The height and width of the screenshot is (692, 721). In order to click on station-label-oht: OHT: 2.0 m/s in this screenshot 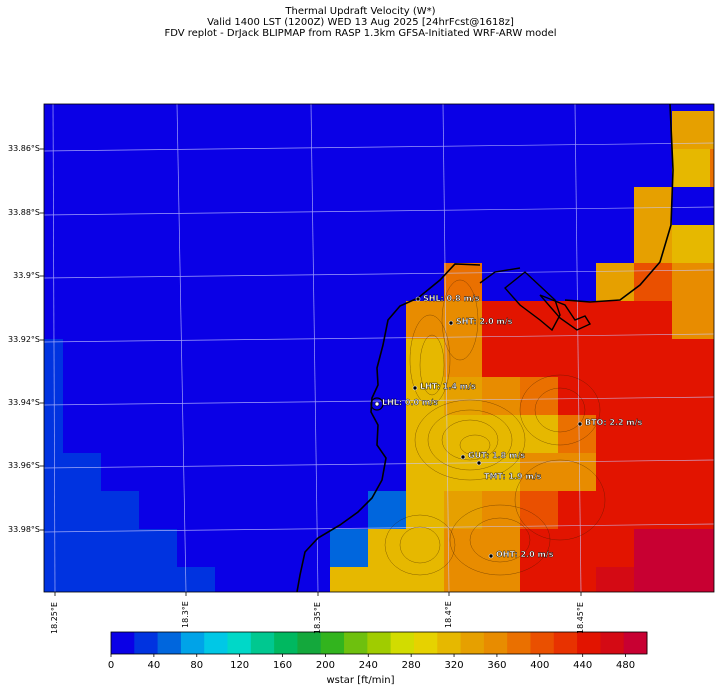, I will do `click(525, 554)`.